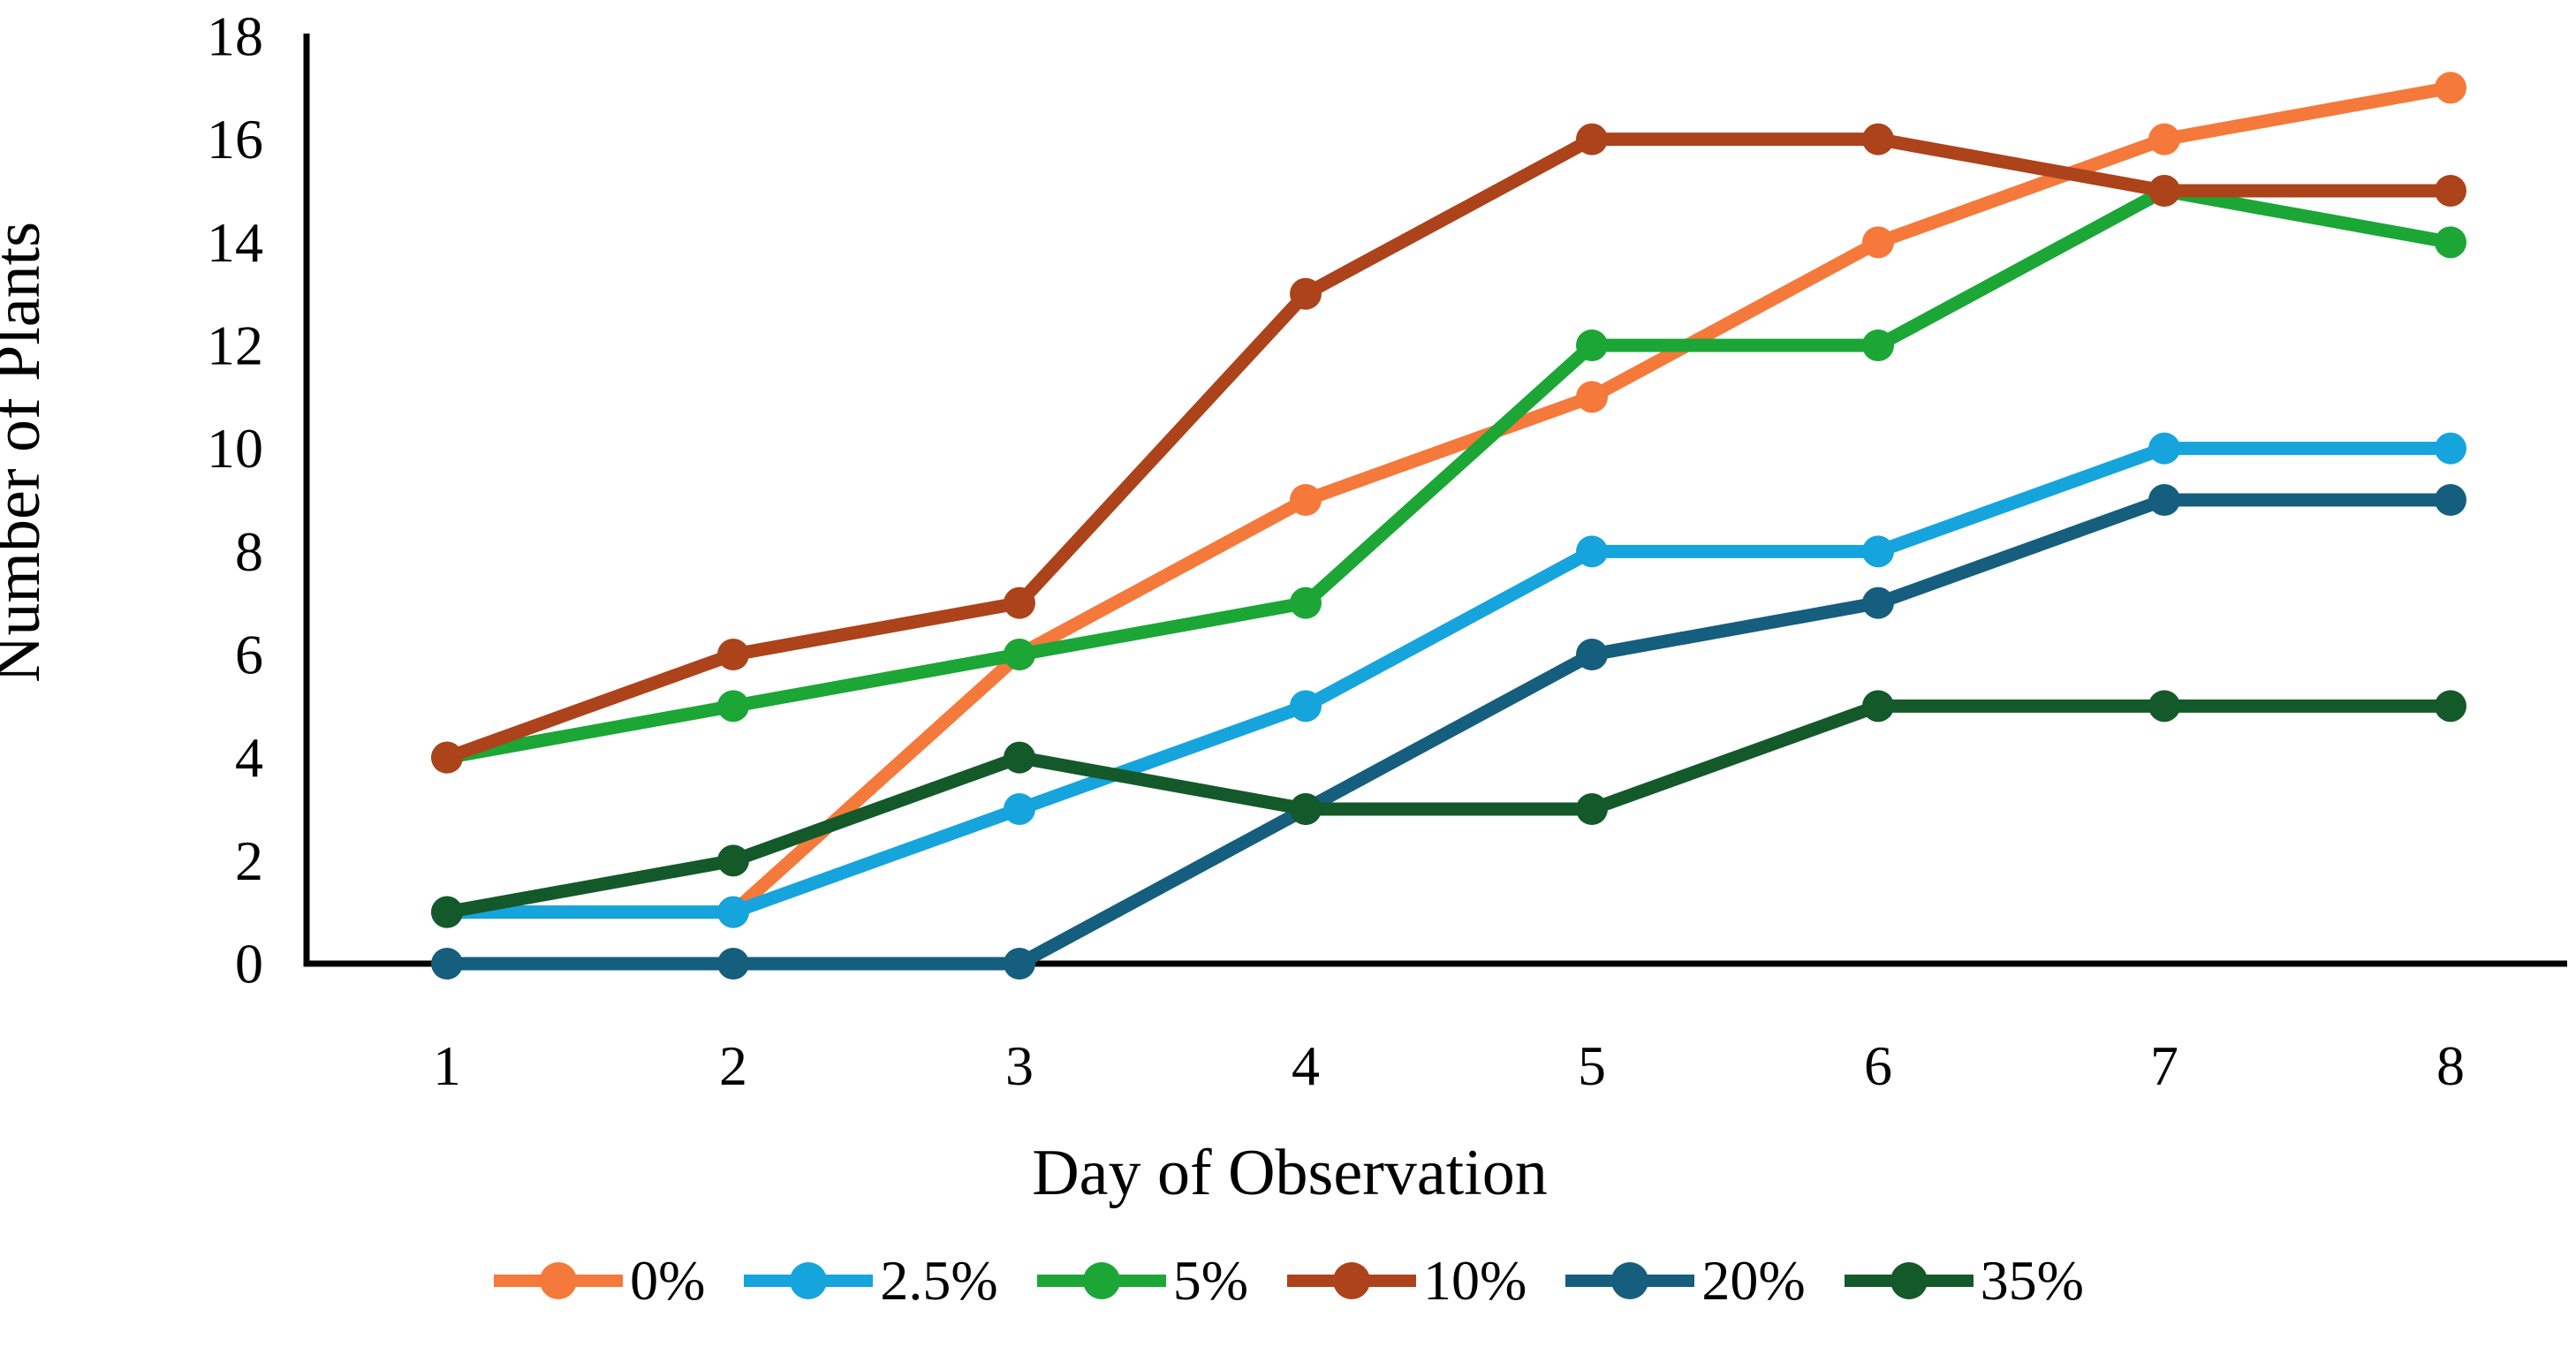  I want to click on x-axis-title: Day of Observation, so click(1290, 1173).